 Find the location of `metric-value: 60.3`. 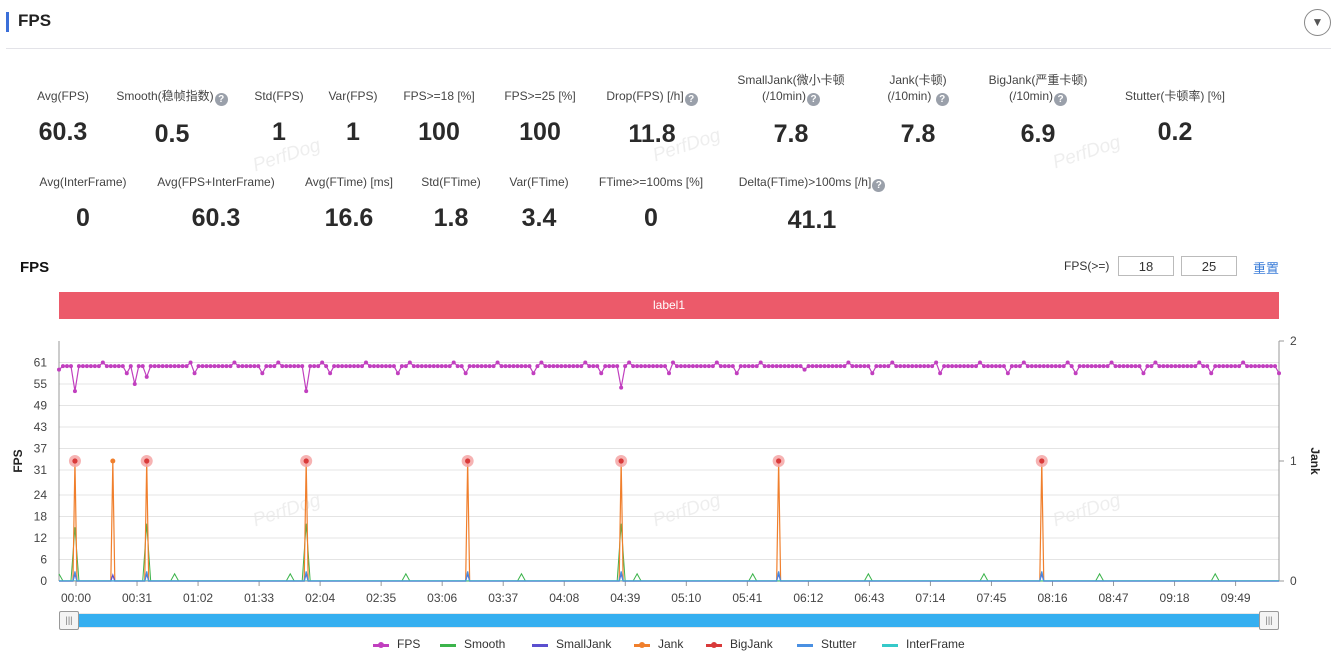

metric-value: 60.3 is located at coordinates (216, 218).